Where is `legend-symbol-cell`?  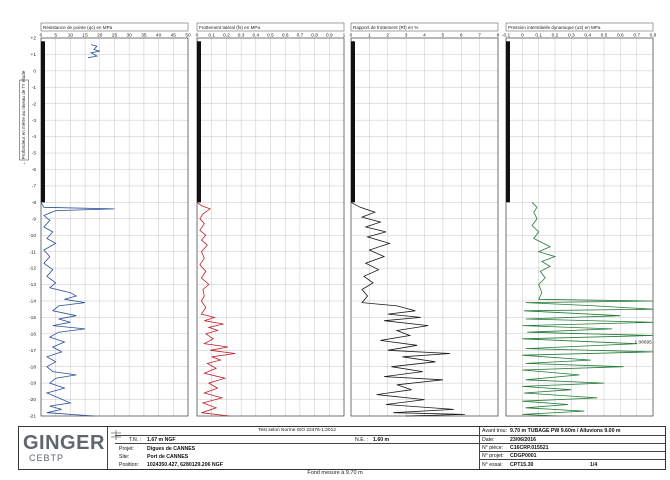 legend-symbol-cell is located at coordinates (114, 448).